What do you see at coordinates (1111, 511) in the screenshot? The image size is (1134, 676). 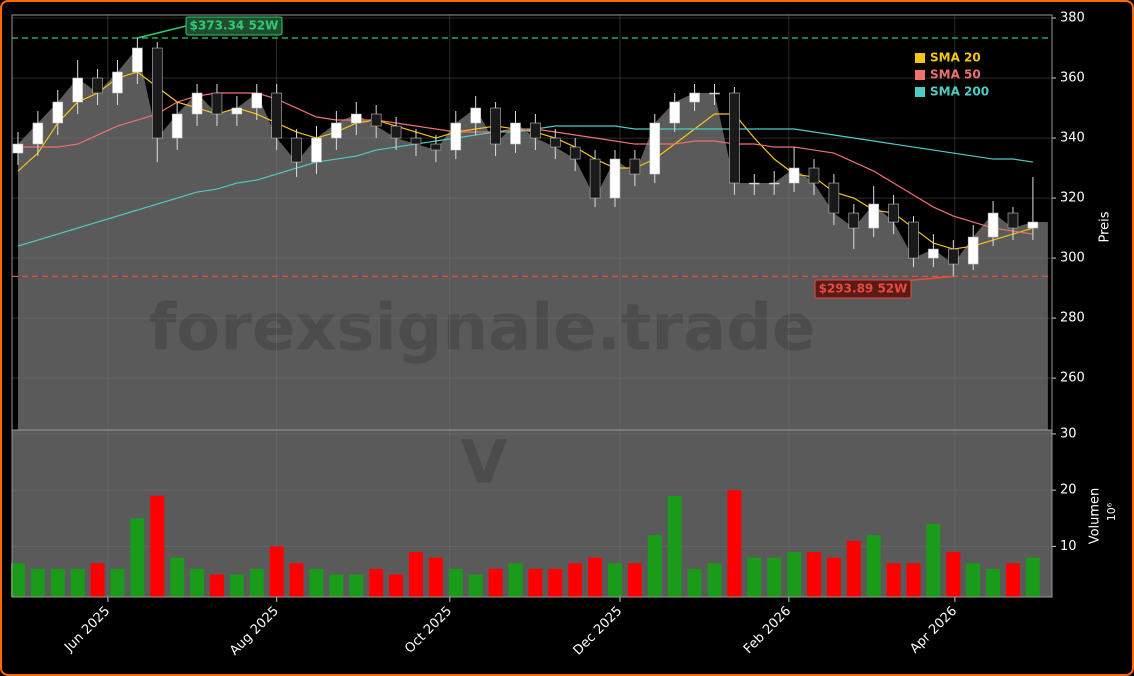 I see `scale-label: 10⁶` at bounding box center [1111, 511].